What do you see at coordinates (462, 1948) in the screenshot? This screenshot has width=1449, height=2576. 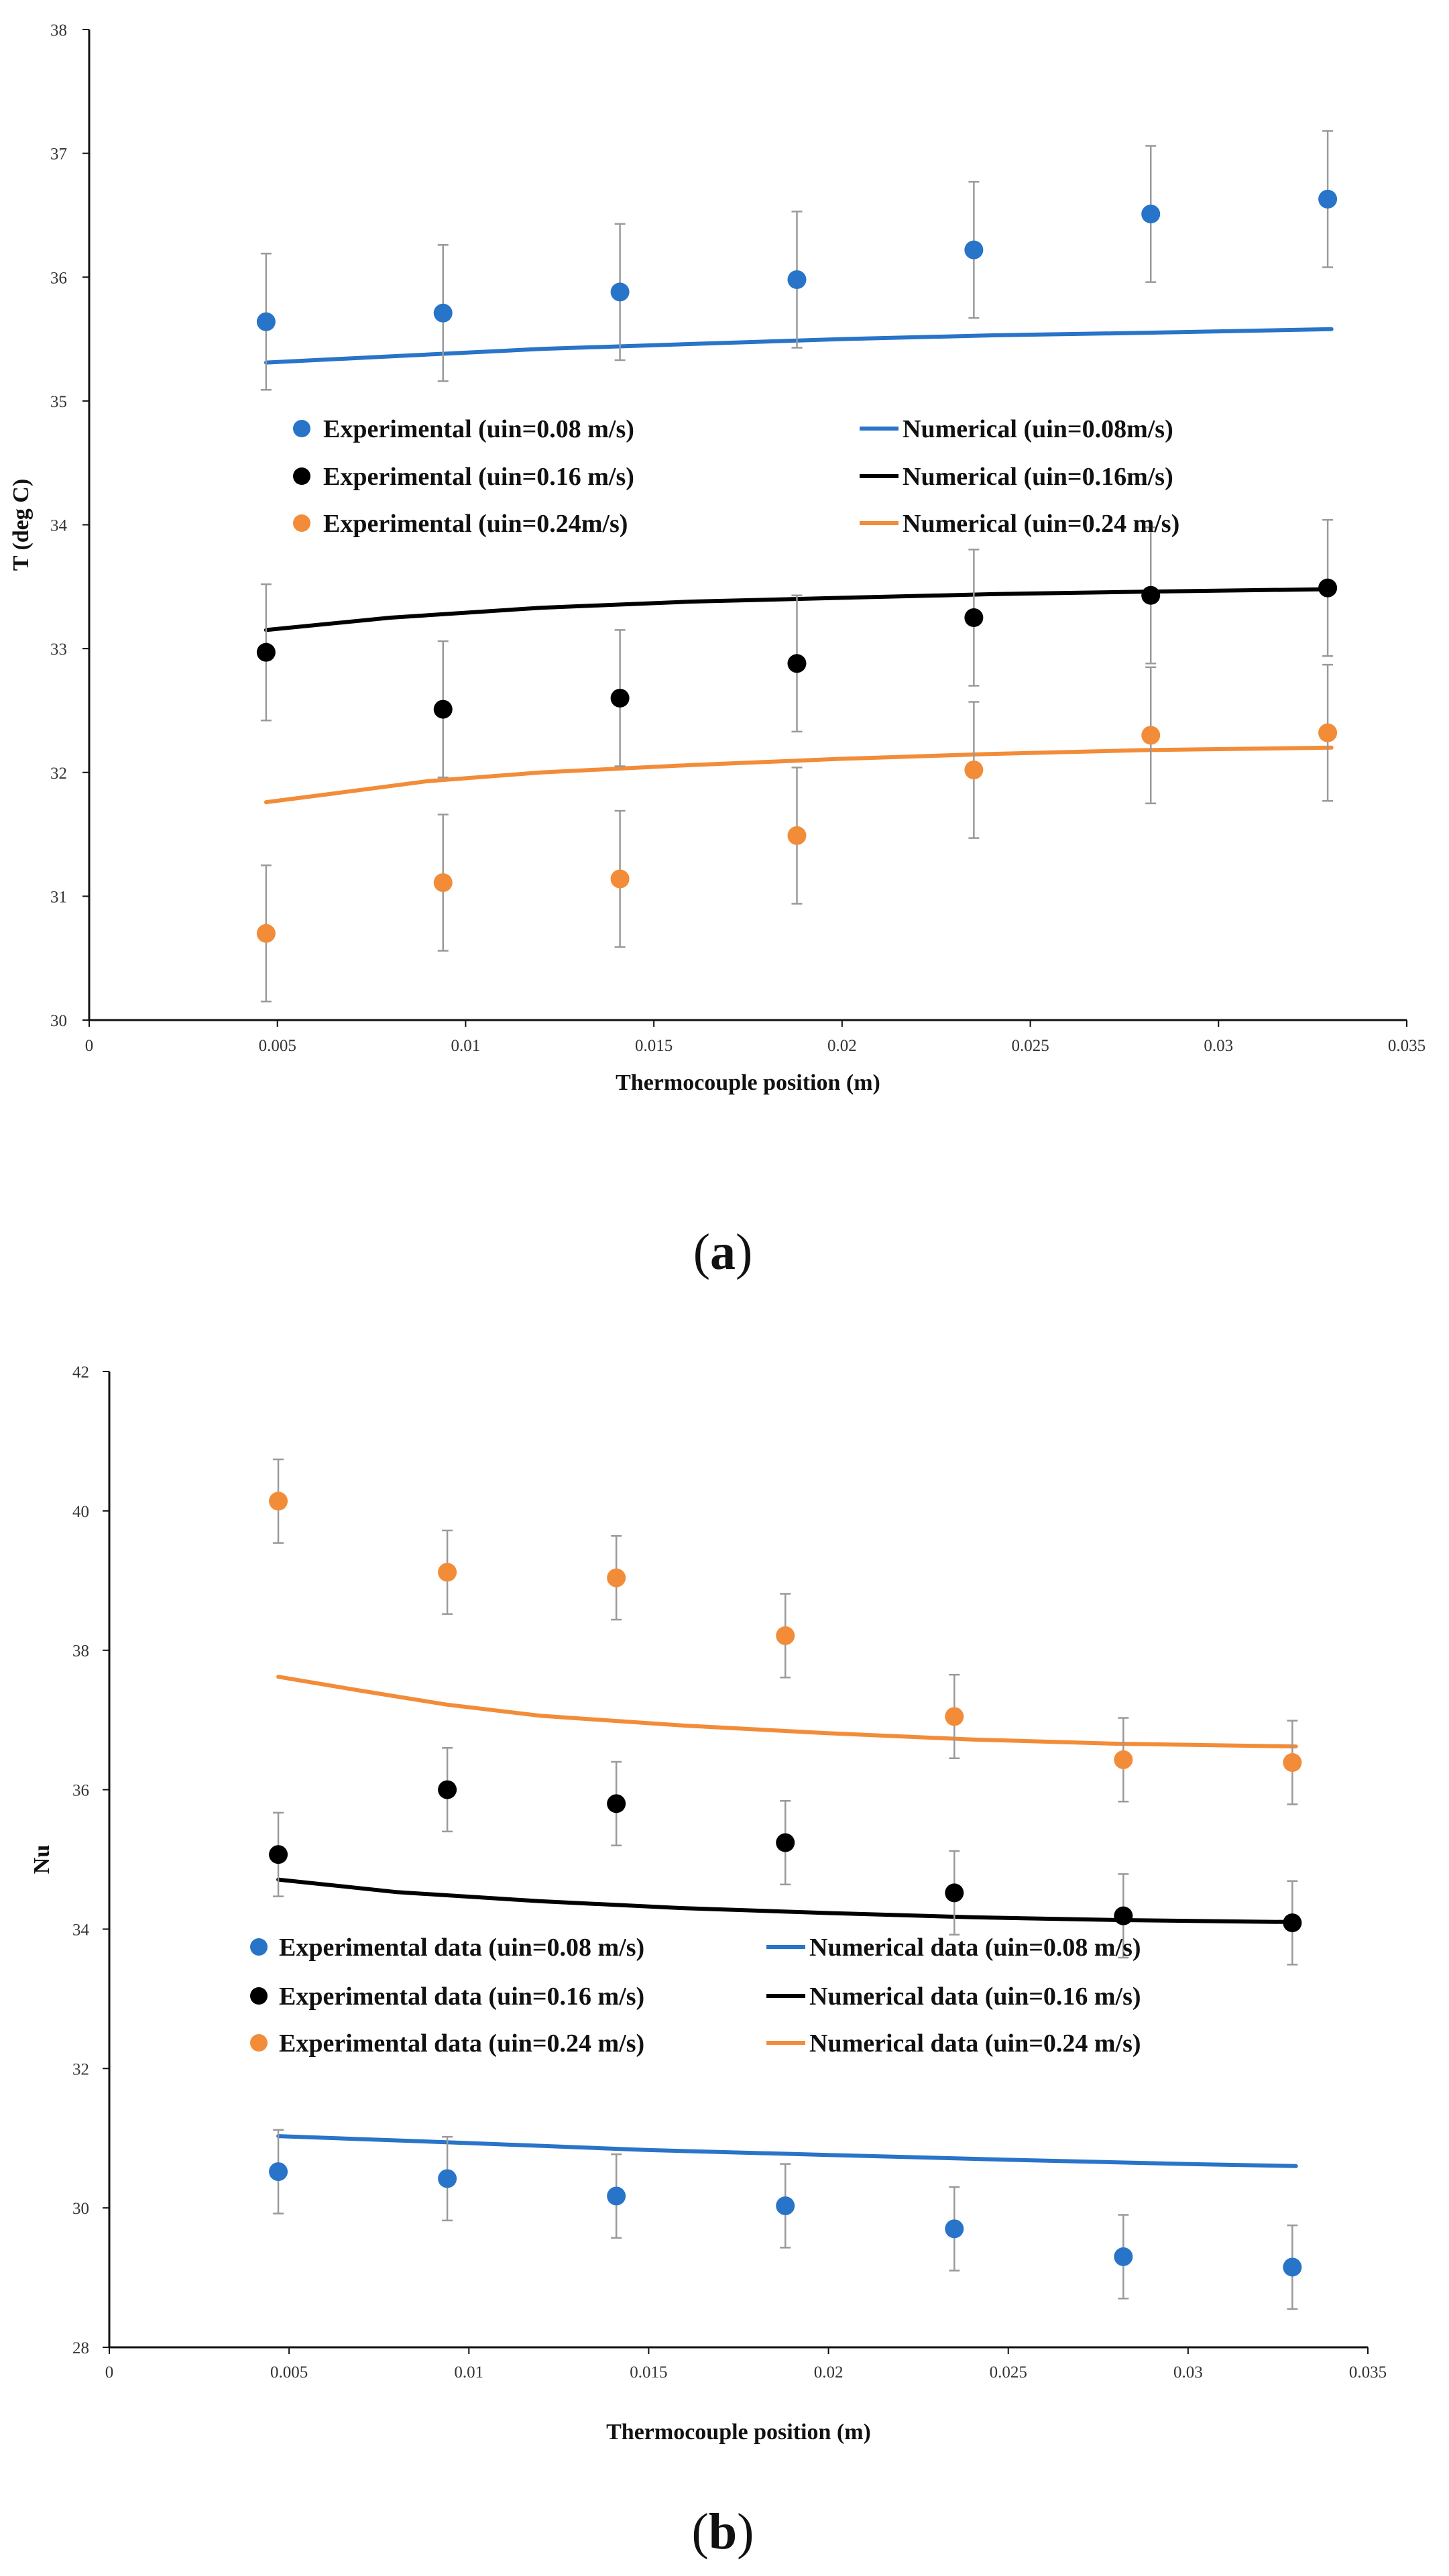 I see `legend-label: Experimental data (uin=0.08 m/s)` at bounding box center [462, 1948].